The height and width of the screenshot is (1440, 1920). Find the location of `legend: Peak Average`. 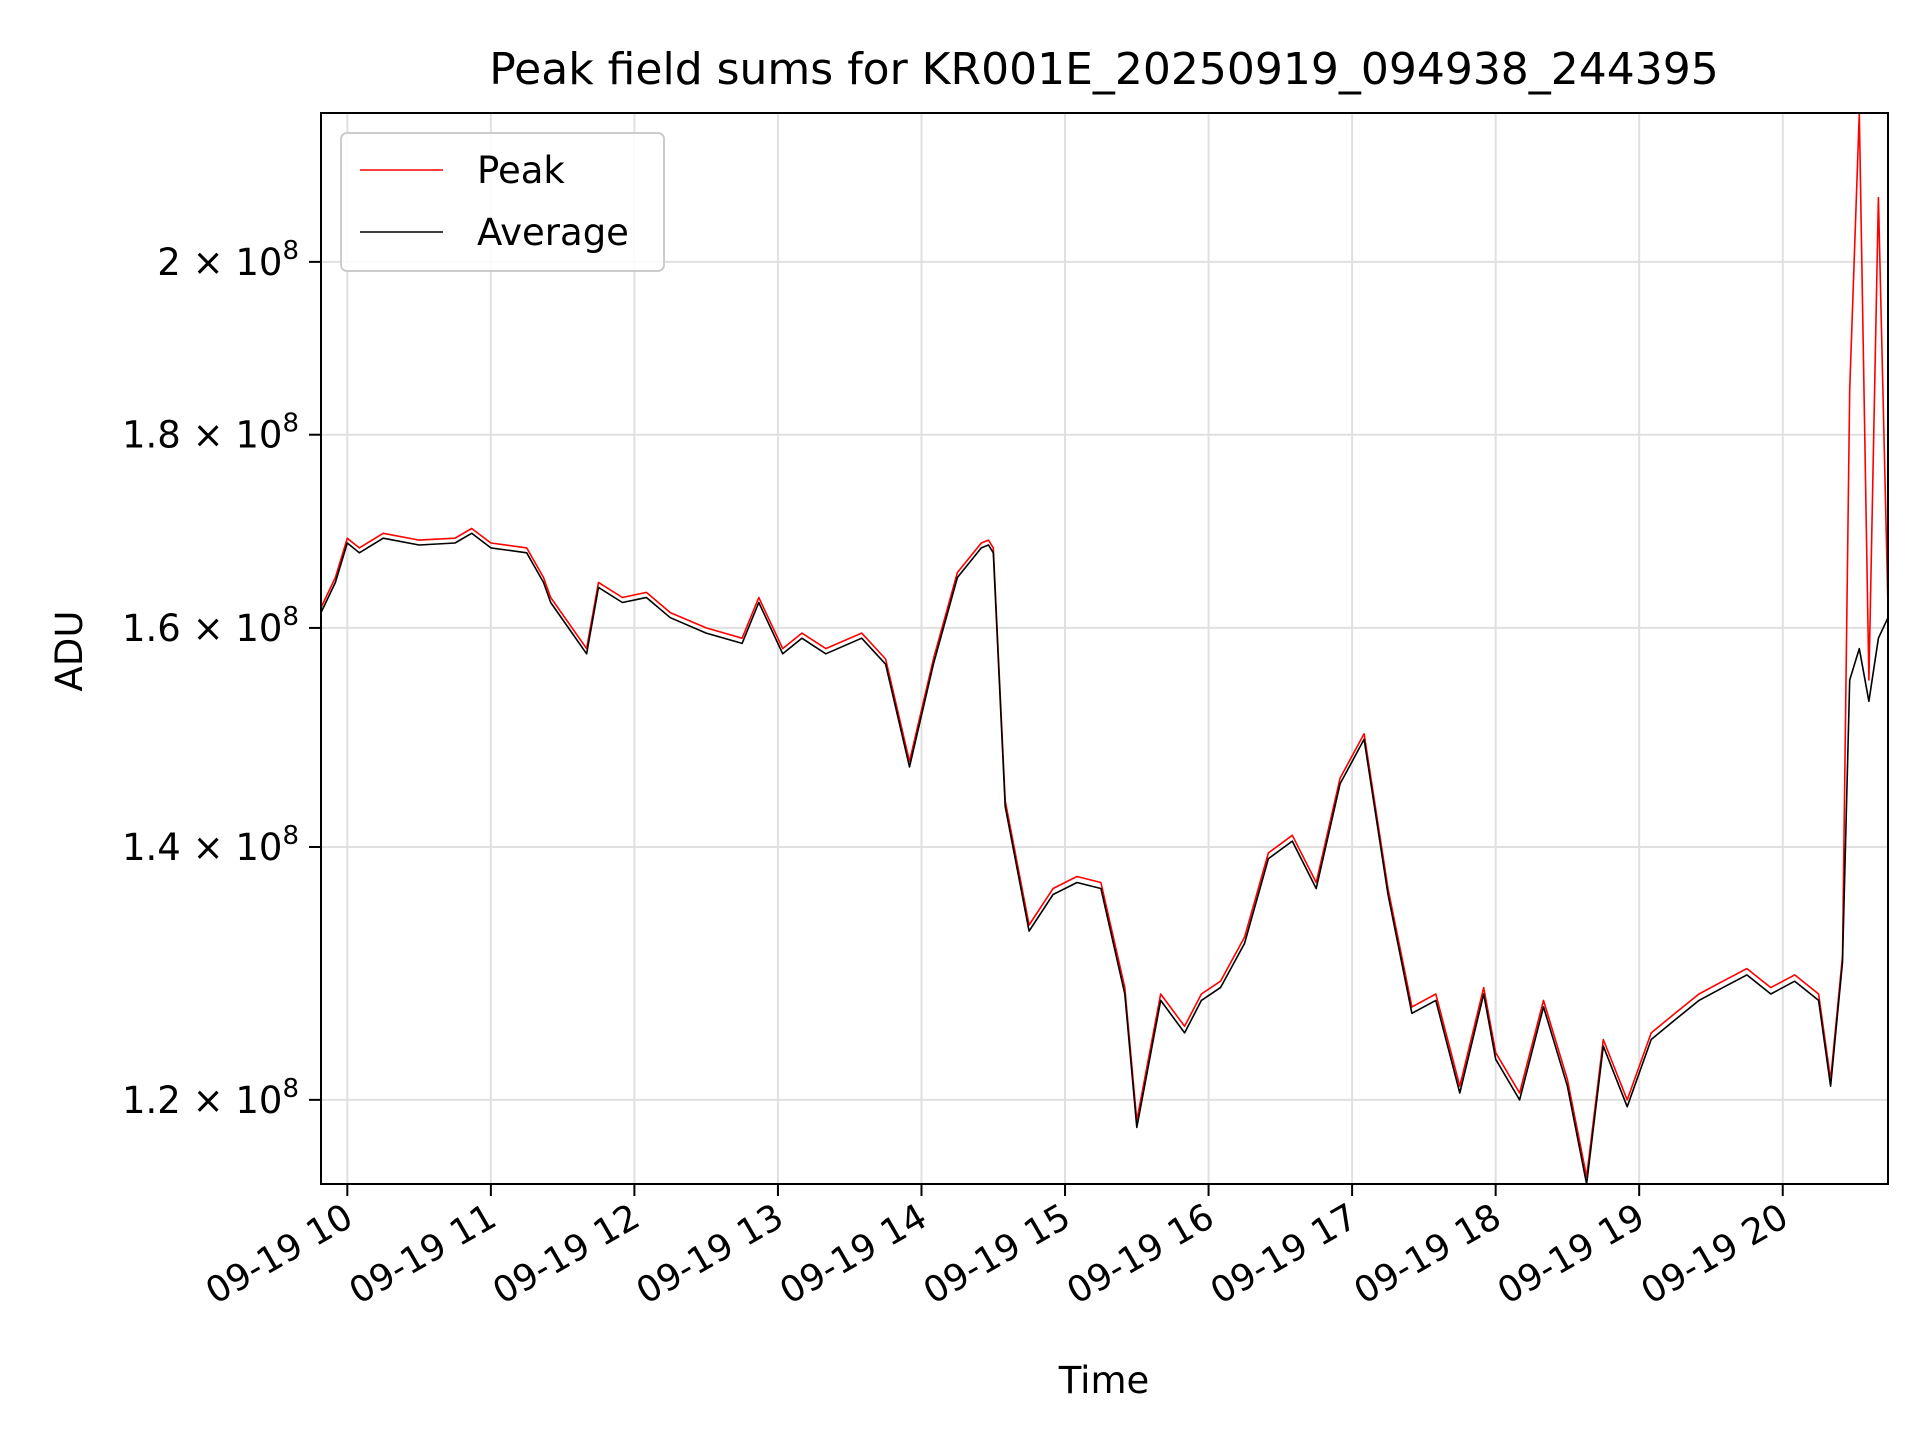

legend: Peak Average is located at coordinates (502, 202).